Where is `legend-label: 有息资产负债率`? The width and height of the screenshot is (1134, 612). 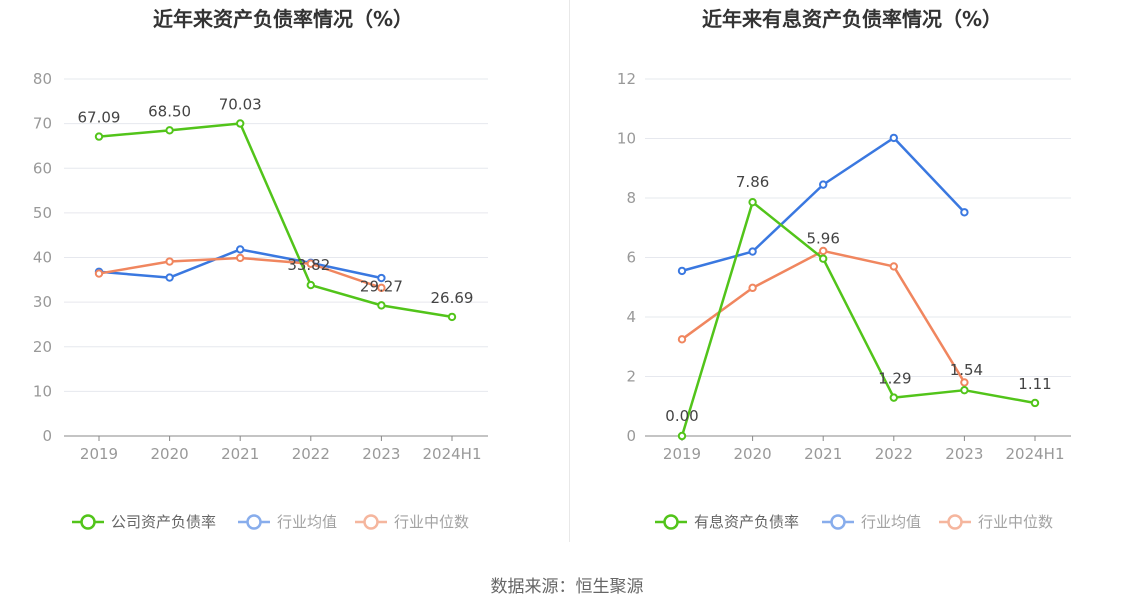 legend-label: 有息资产负债率 is located at coordinates (746, 522).